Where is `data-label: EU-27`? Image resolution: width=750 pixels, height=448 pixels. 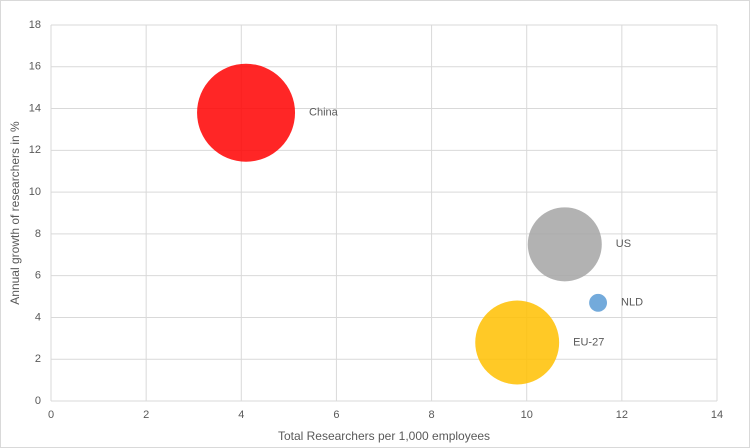
data-label: EU-27 is located at coordinates (588, 342).